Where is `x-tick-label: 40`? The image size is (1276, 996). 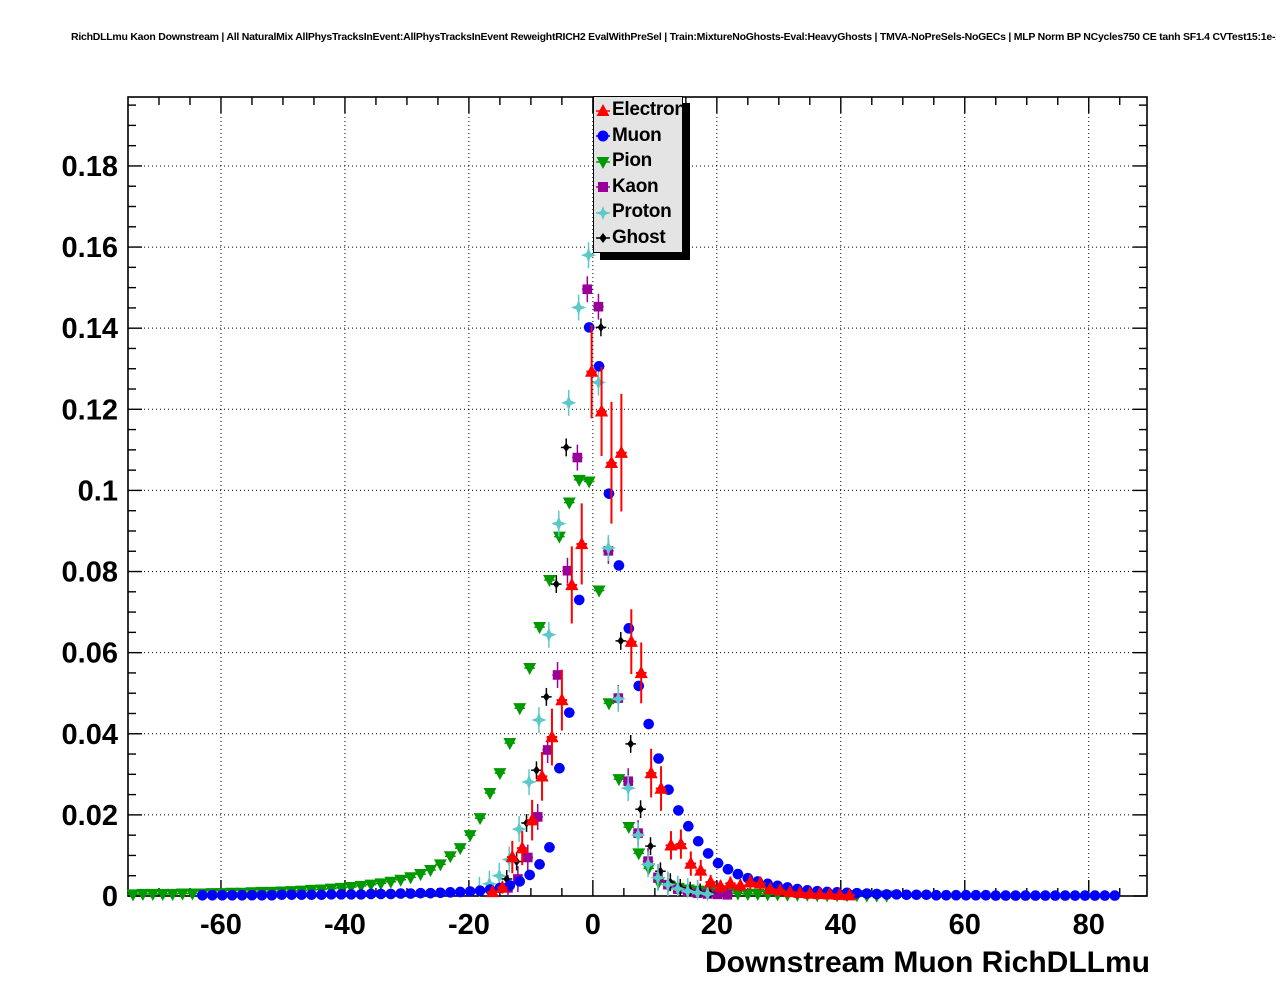 x-tick-label: 40 is located at coordinates (841, 925).